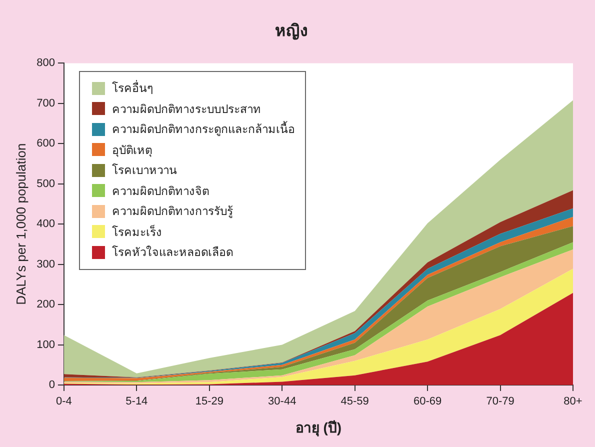  I want to click on x-axis-title: อายุ (ปี), so click(318, 427).